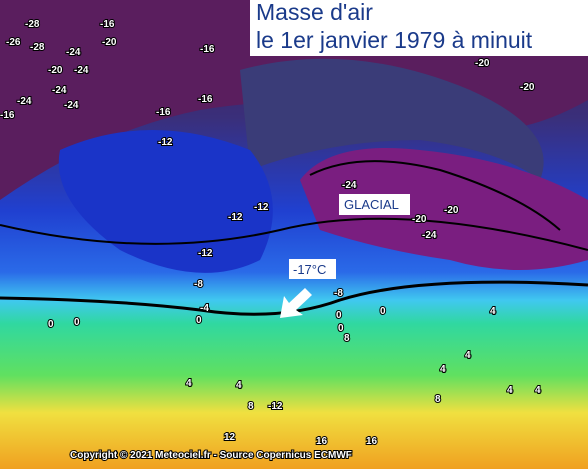 The image size is (588, 474). What do you see at coordinates (392, 119) in the screenshot?
I see `land-region` at bounding box center [392, 119].